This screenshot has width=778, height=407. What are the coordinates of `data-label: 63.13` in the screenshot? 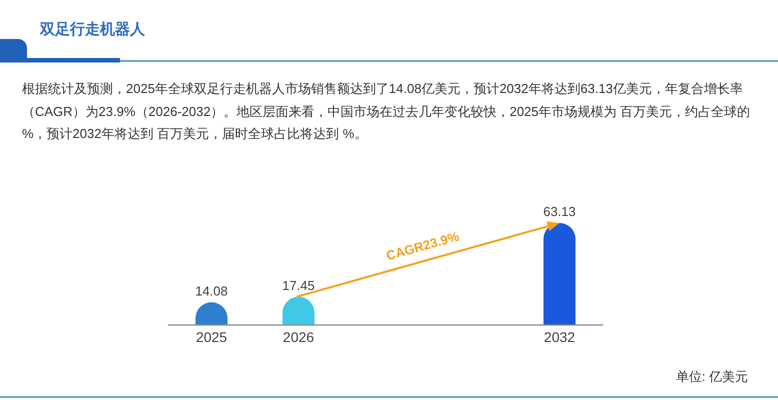 It's located at (559, 211).